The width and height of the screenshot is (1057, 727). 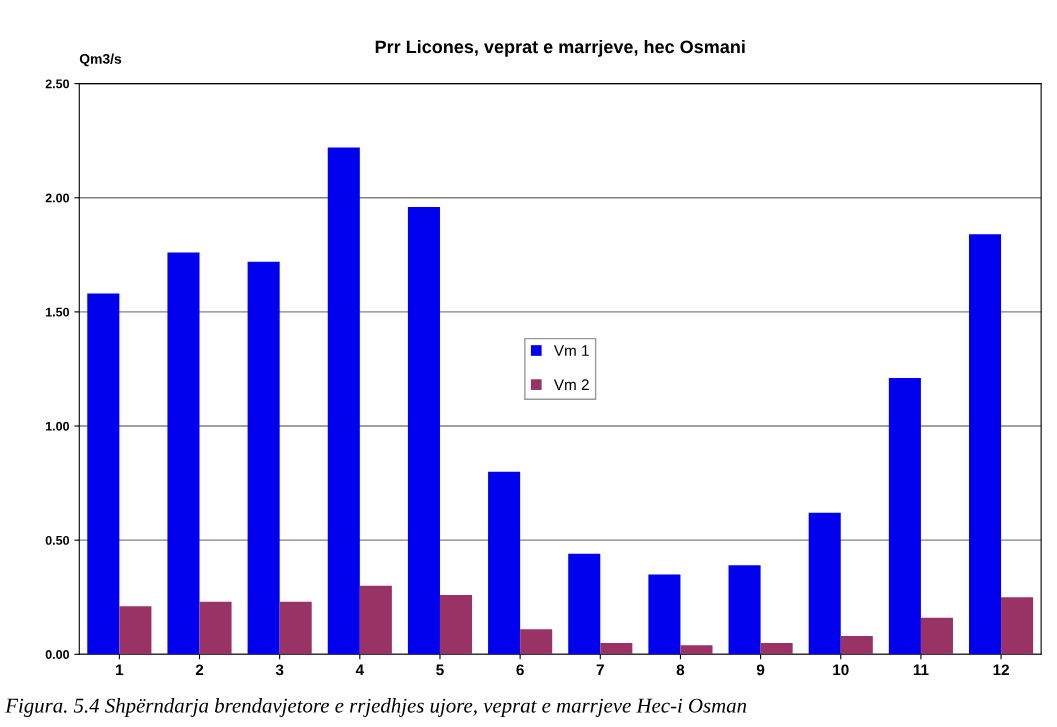 What do you see at coordinates (600, 670) in the screenshot?
I see `x-tick-label: 7` at bounding box center [600, 670].